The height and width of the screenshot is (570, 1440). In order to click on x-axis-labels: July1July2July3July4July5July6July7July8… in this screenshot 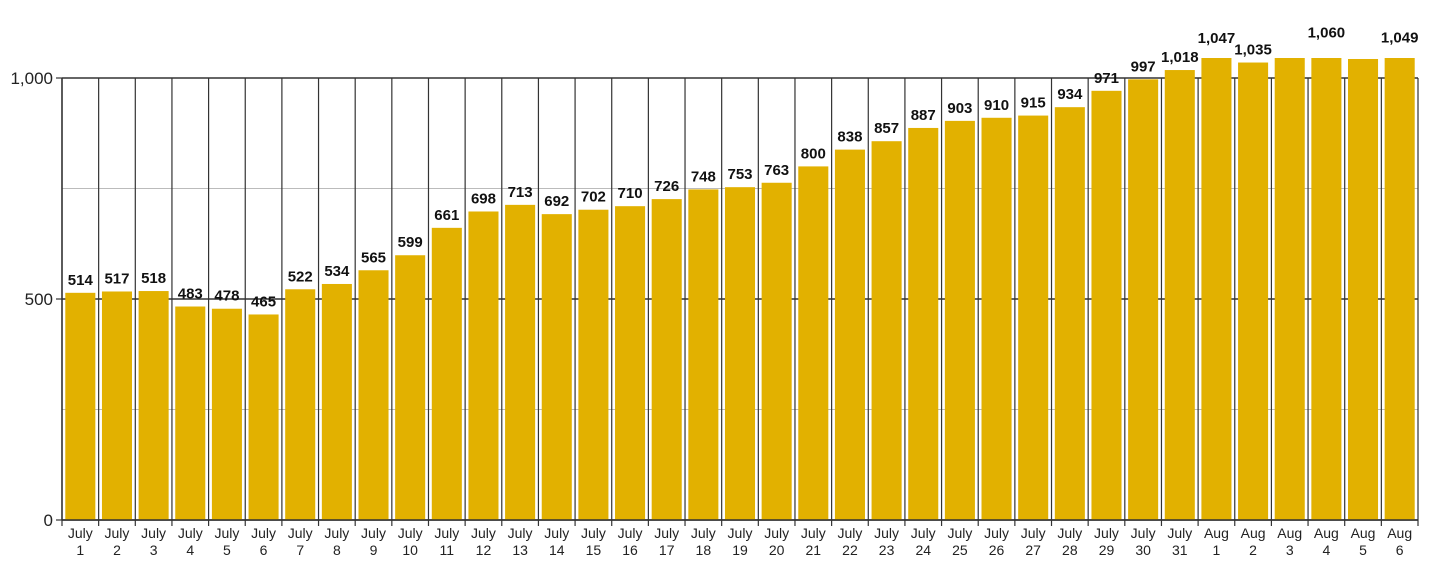, I will do `click(740, 541)`.